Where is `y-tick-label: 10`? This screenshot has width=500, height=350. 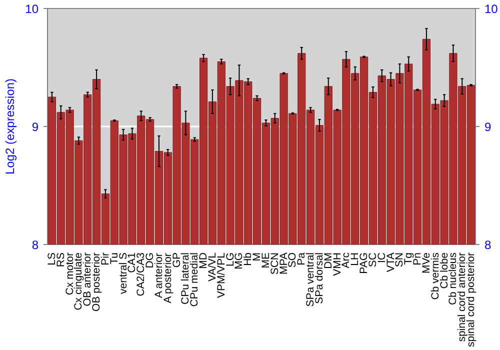 y-tick-label: 10 is located at coordinates (32, 9).